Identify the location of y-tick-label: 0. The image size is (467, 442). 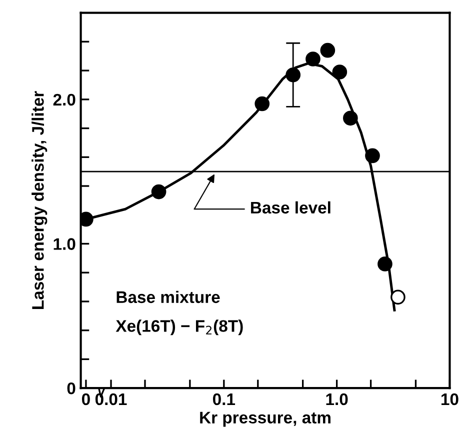
(71, 388).